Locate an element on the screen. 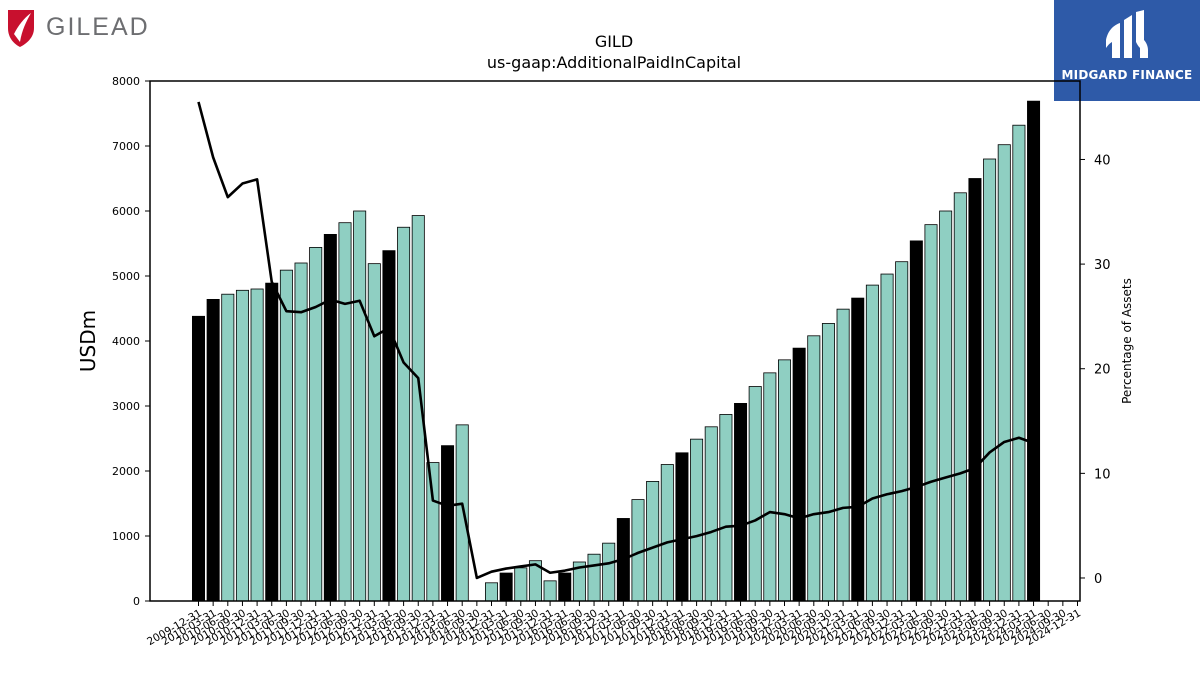 The image size is (1200, 675). y-tick-label: 1000 is located at coordinates (126, 536).